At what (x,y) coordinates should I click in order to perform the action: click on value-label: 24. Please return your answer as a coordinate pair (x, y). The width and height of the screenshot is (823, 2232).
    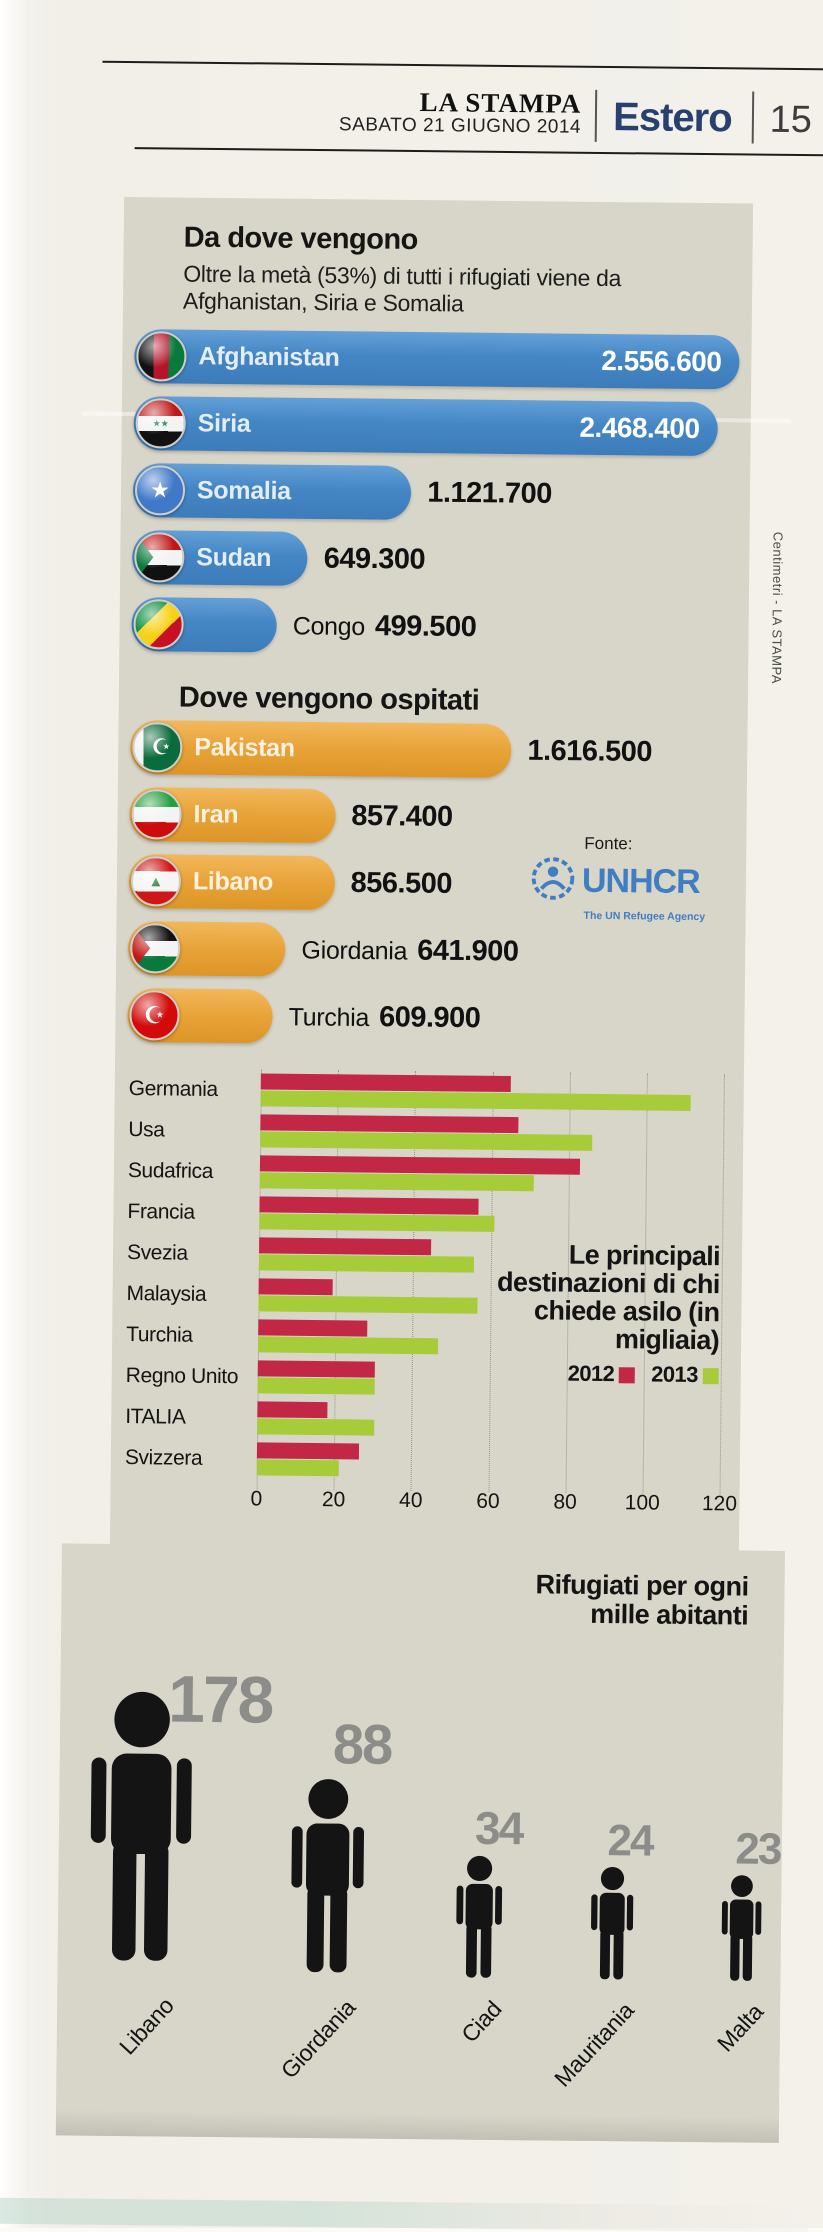
    Looking at the image, I should click on (630, 1840).